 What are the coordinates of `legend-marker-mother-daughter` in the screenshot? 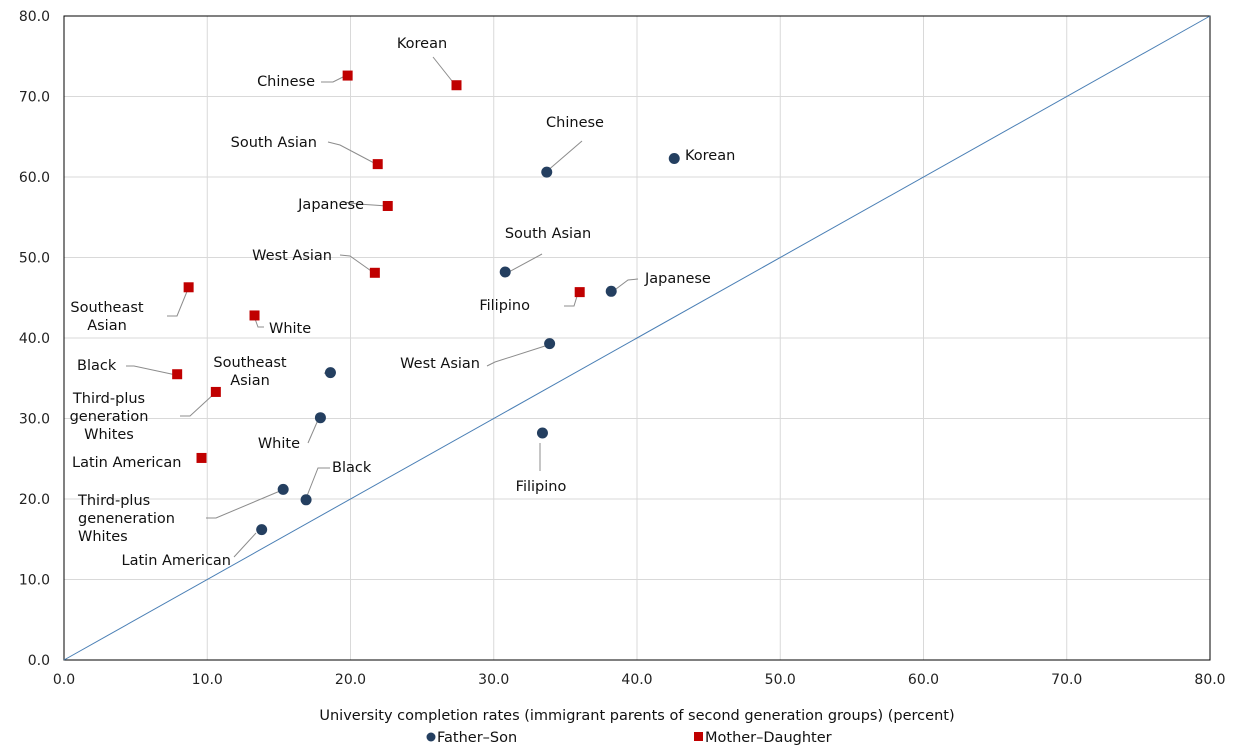 It's located at (698, 736).